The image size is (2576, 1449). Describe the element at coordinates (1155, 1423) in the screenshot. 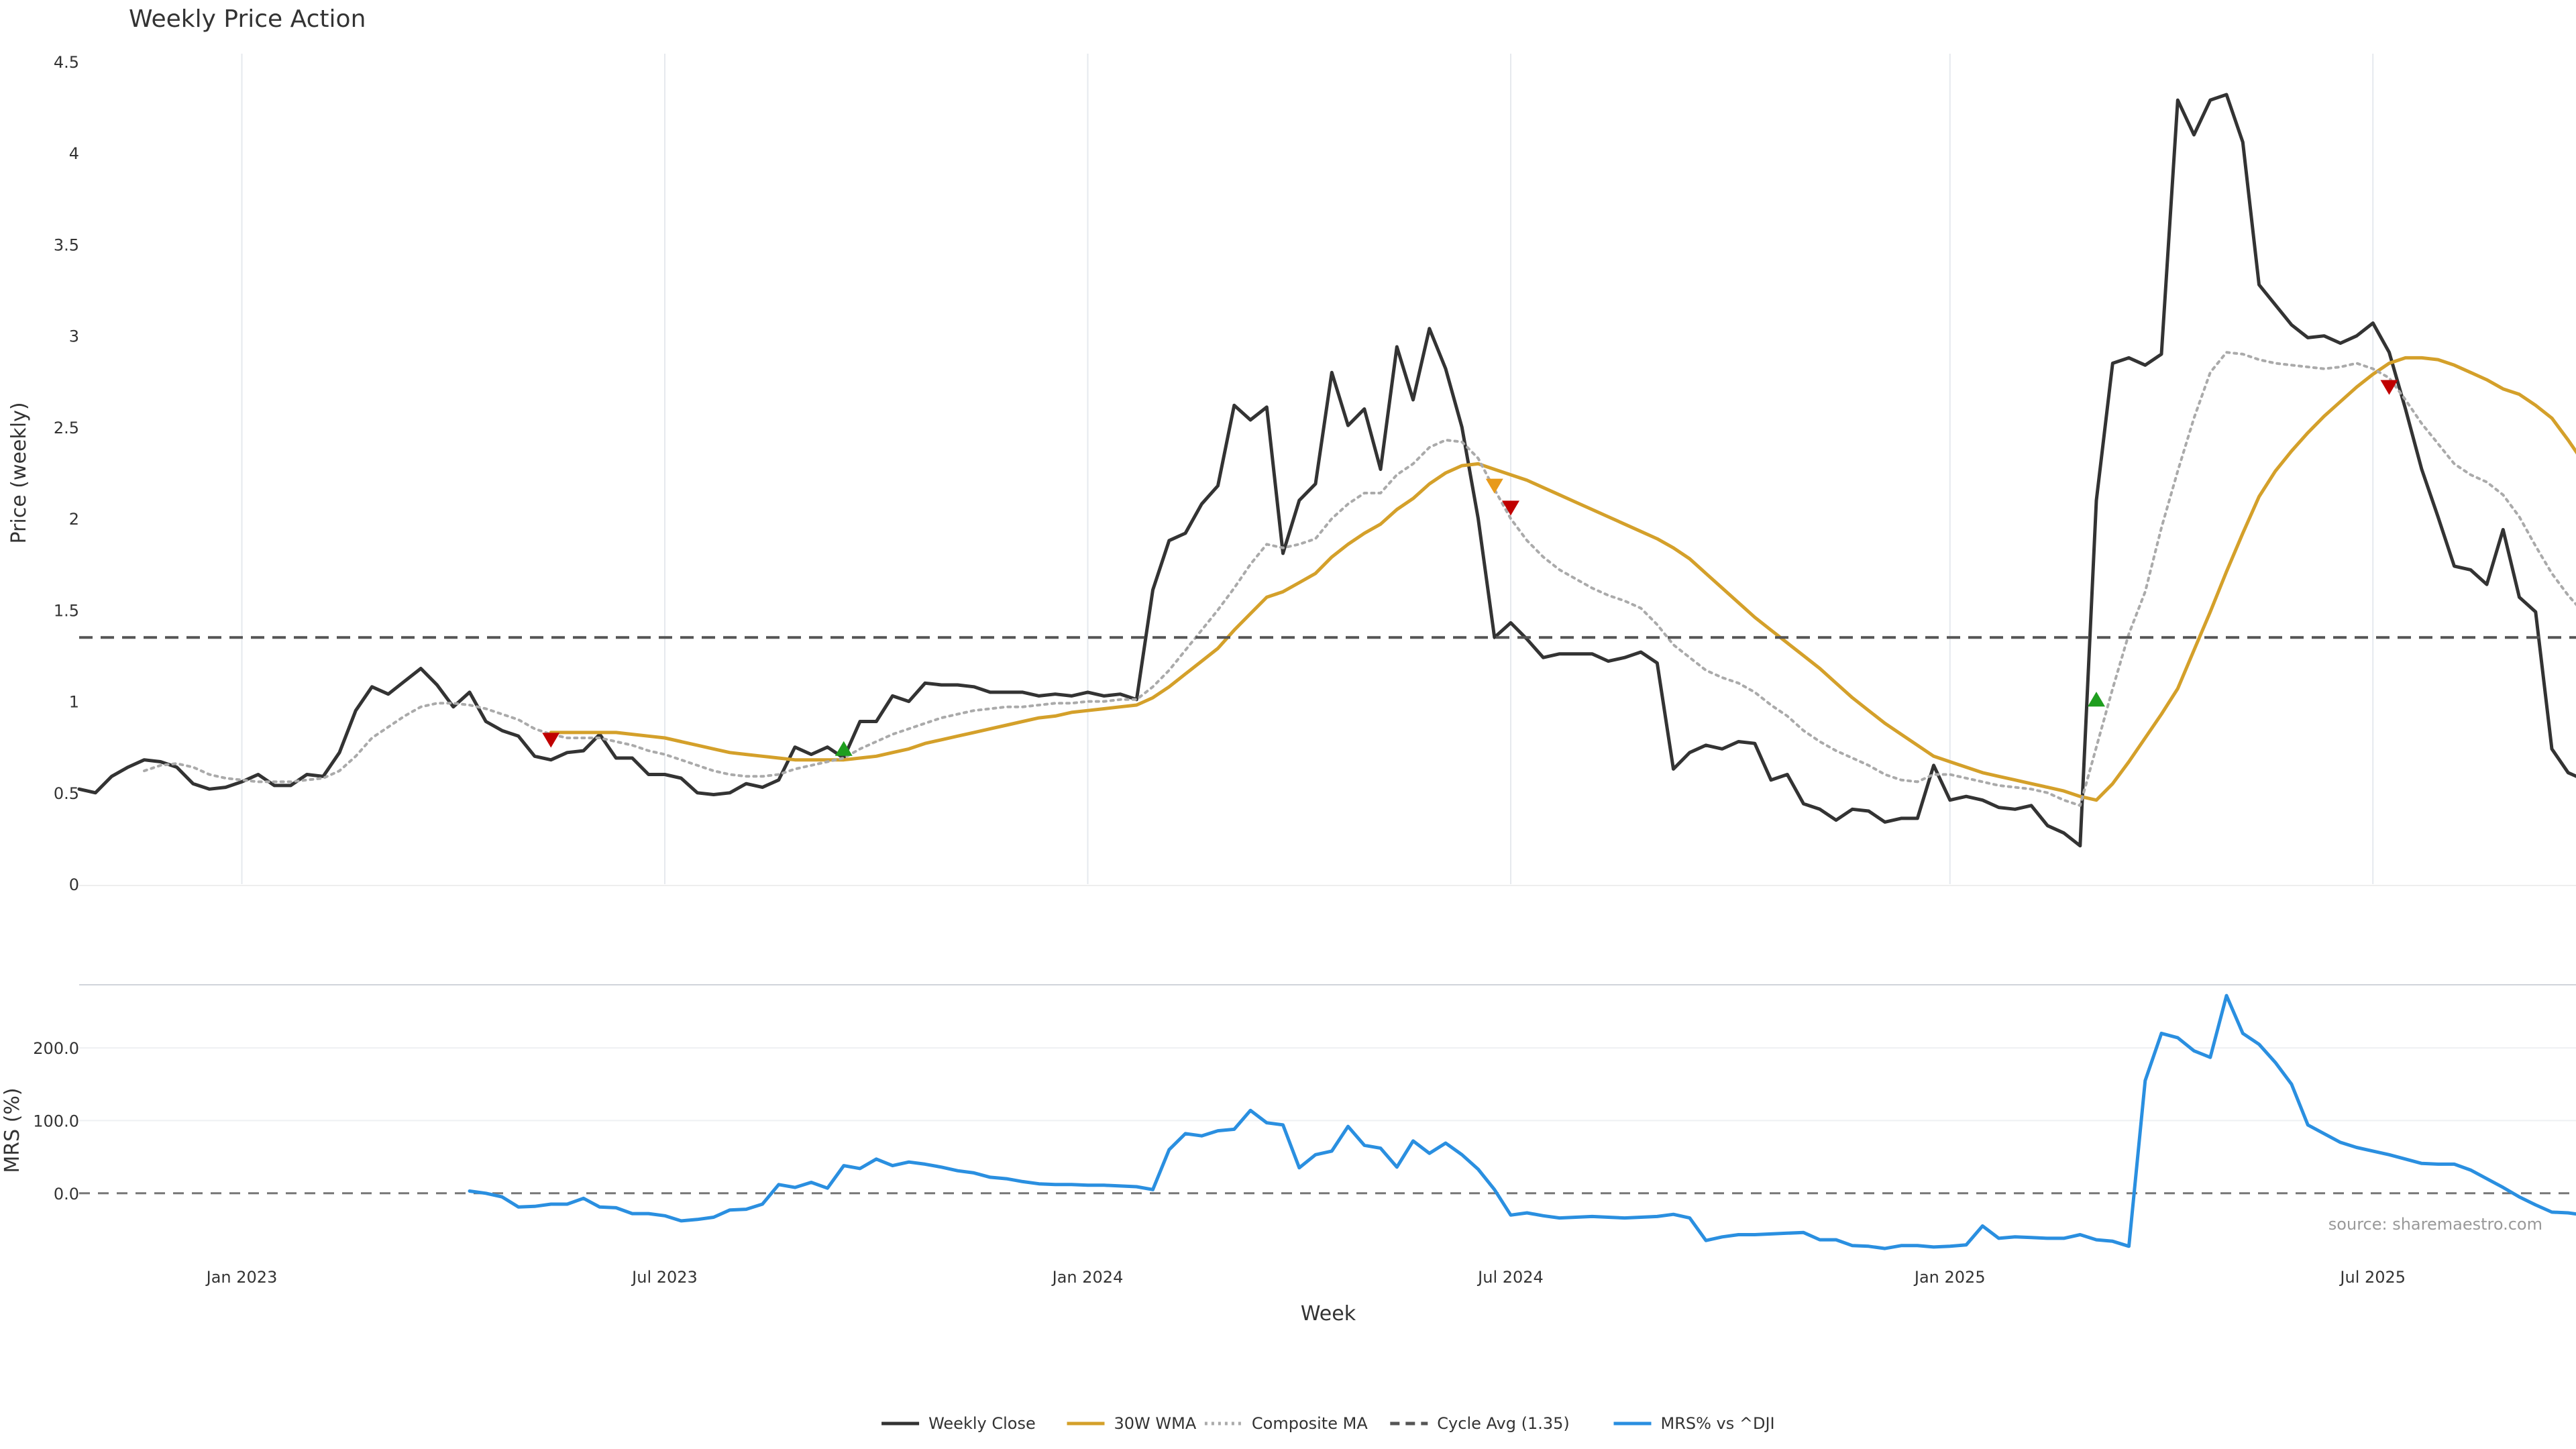

I see `legend-item-label: 30W WMA` at that location.